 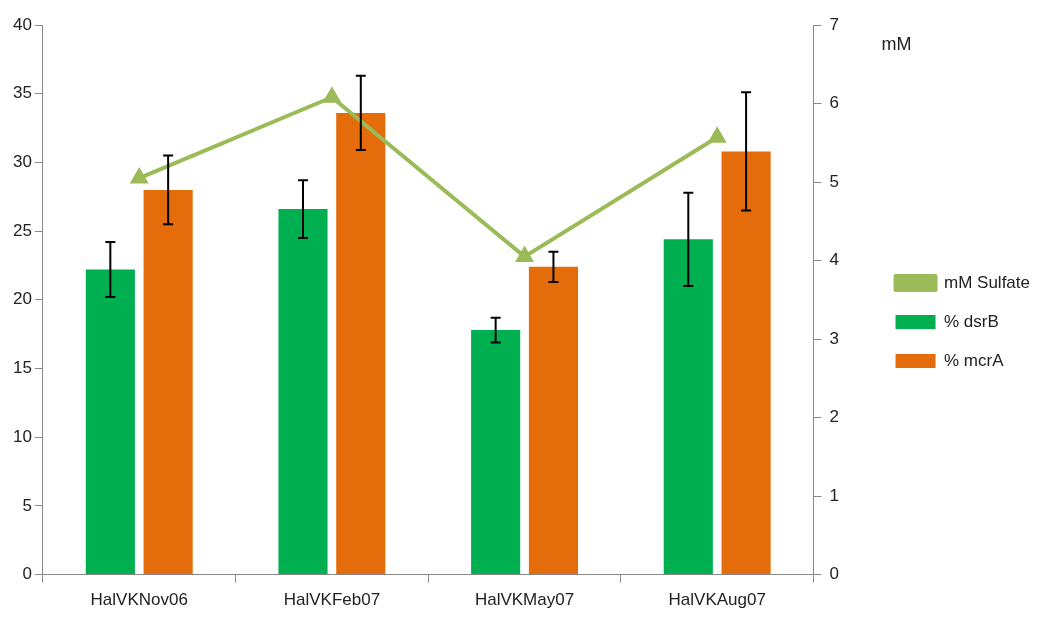 What do you see at coordinates (896, 43) in the screenshot?
I see `y2-axis-title: mM` at bounding box center [896, 43].